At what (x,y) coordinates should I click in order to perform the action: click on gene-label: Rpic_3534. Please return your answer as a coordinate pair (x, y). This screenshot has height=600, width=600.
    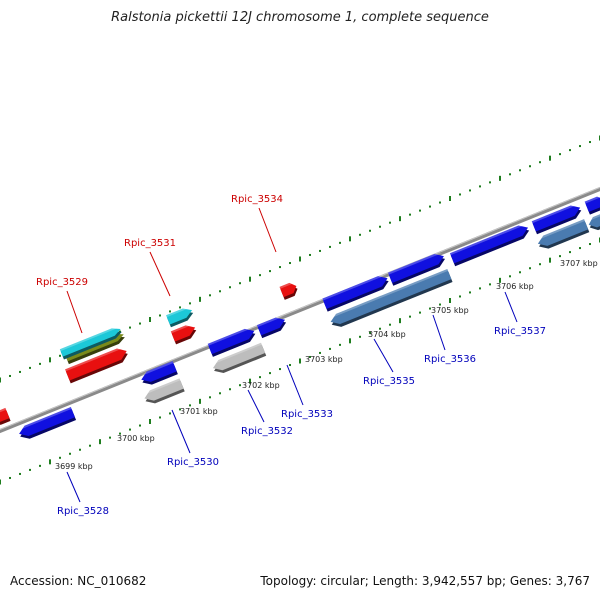
    Looking at the image, I should click on (257, 199).